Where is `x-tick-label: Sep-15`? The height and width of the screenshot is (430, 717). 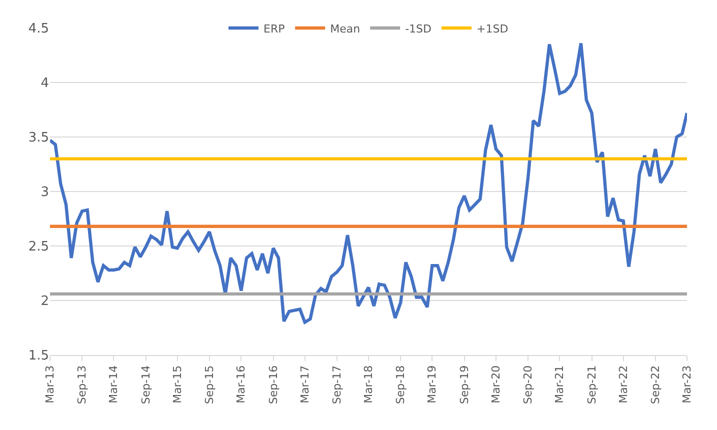 x-tick-label: Sep-15 is located at coordinates (209, 384).